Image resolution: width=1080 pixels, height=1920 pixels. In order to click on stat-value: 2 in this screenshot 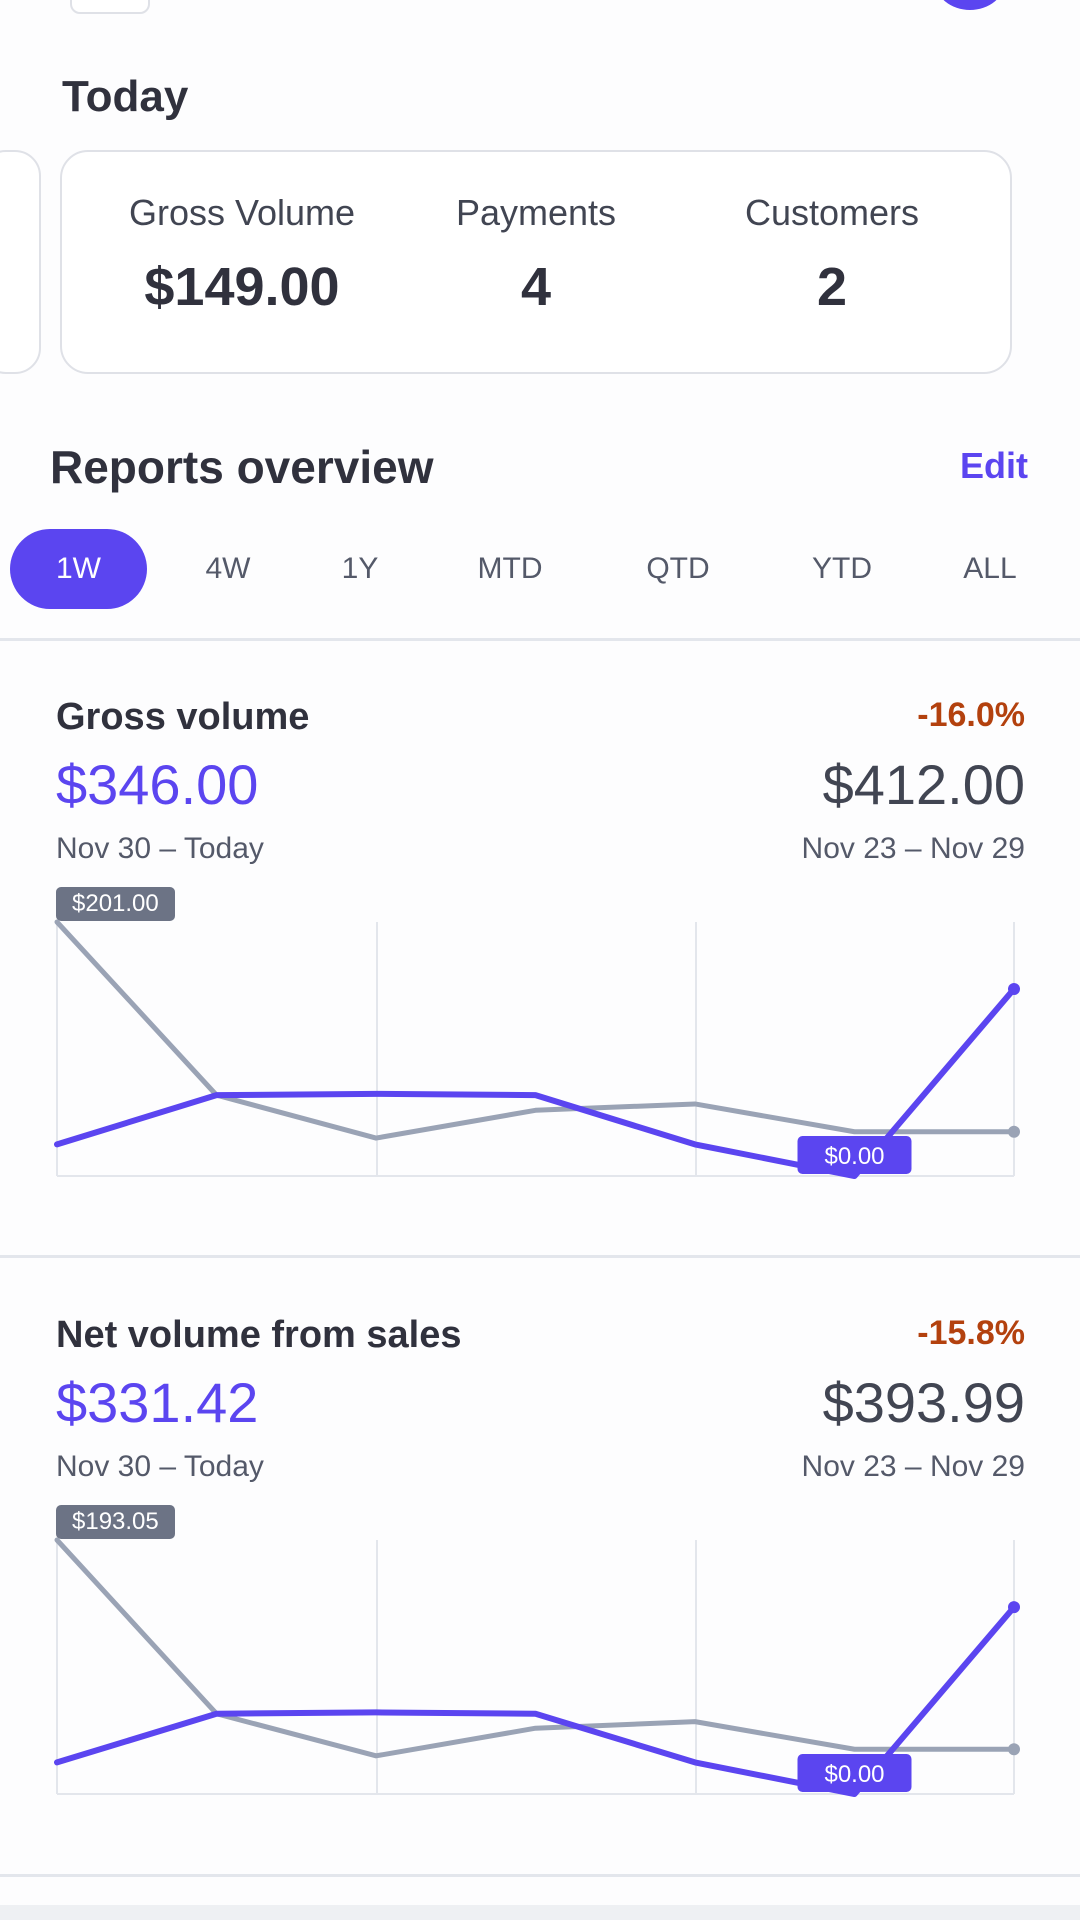, I will do `click(832, 287)`.